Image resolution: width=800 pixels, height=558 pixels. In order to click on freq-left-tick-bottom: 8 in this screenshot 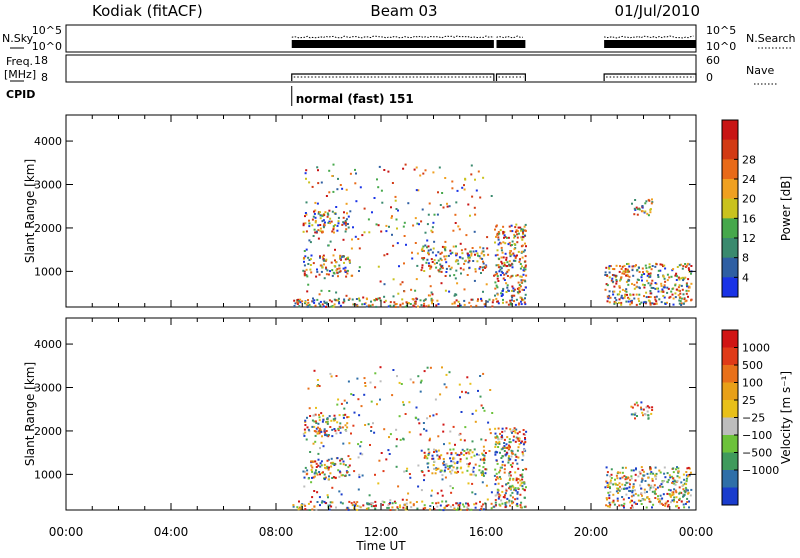, I will do `click(44, 77)`.